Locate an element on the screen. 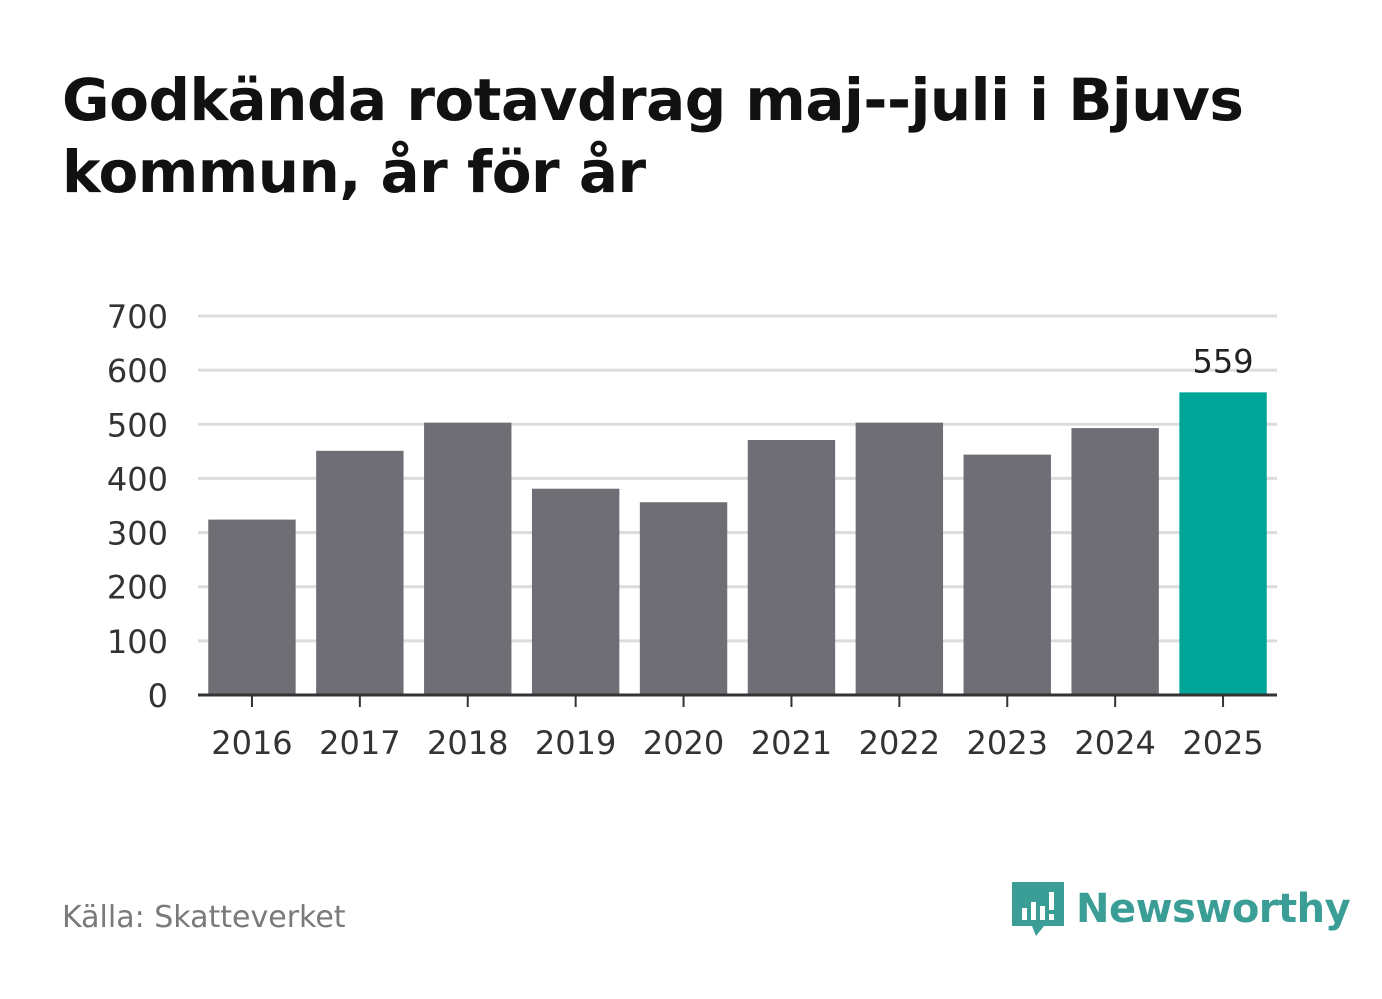 The width and height of the screenshot is (1382, 999). bar-2020 is located at coordinates (683, 598).